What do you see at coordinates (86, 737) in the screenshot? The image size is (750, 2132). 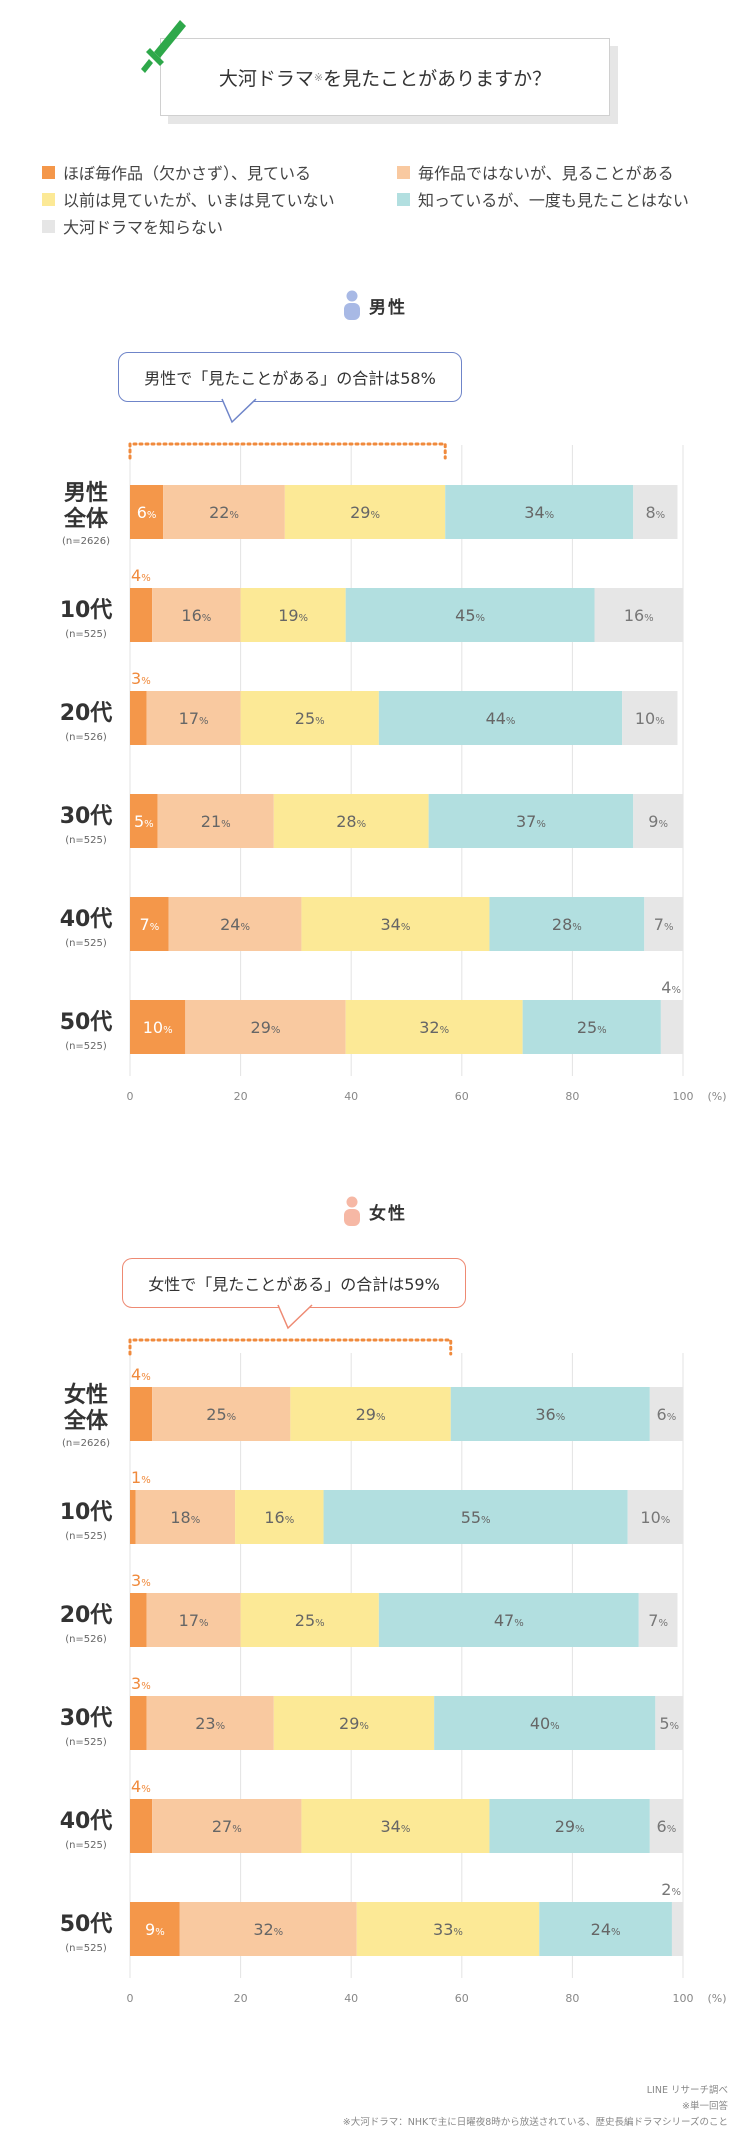 I see `category-n: (n=526)` at bounding box center [86, 737].